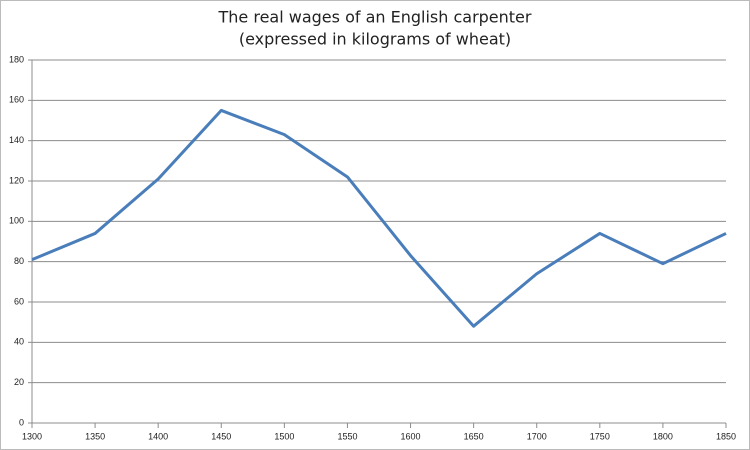  What do you see at coordinates (158, 436) in the screenshot?
I see `x-tick-label: 1400` at bounding box center [158, 436].